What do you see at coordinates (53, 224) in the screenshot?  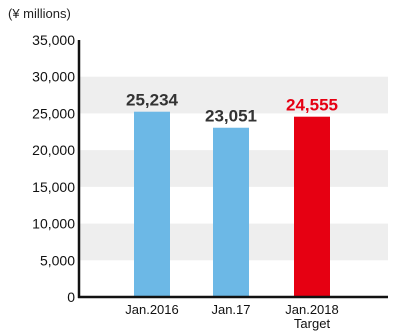 I see `y-tick-label: 10,000` at bounding box center [53, 224].